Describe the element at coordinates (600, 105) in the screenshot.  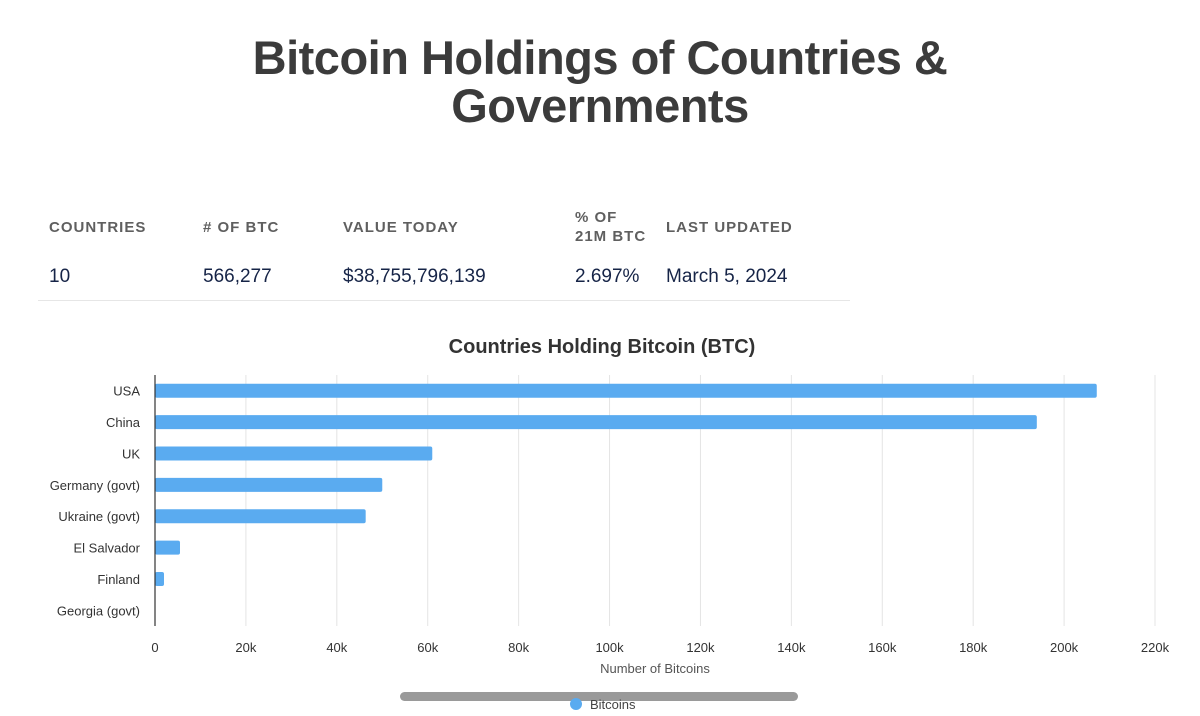
I see `page-title-line-2: Governments` at that location.